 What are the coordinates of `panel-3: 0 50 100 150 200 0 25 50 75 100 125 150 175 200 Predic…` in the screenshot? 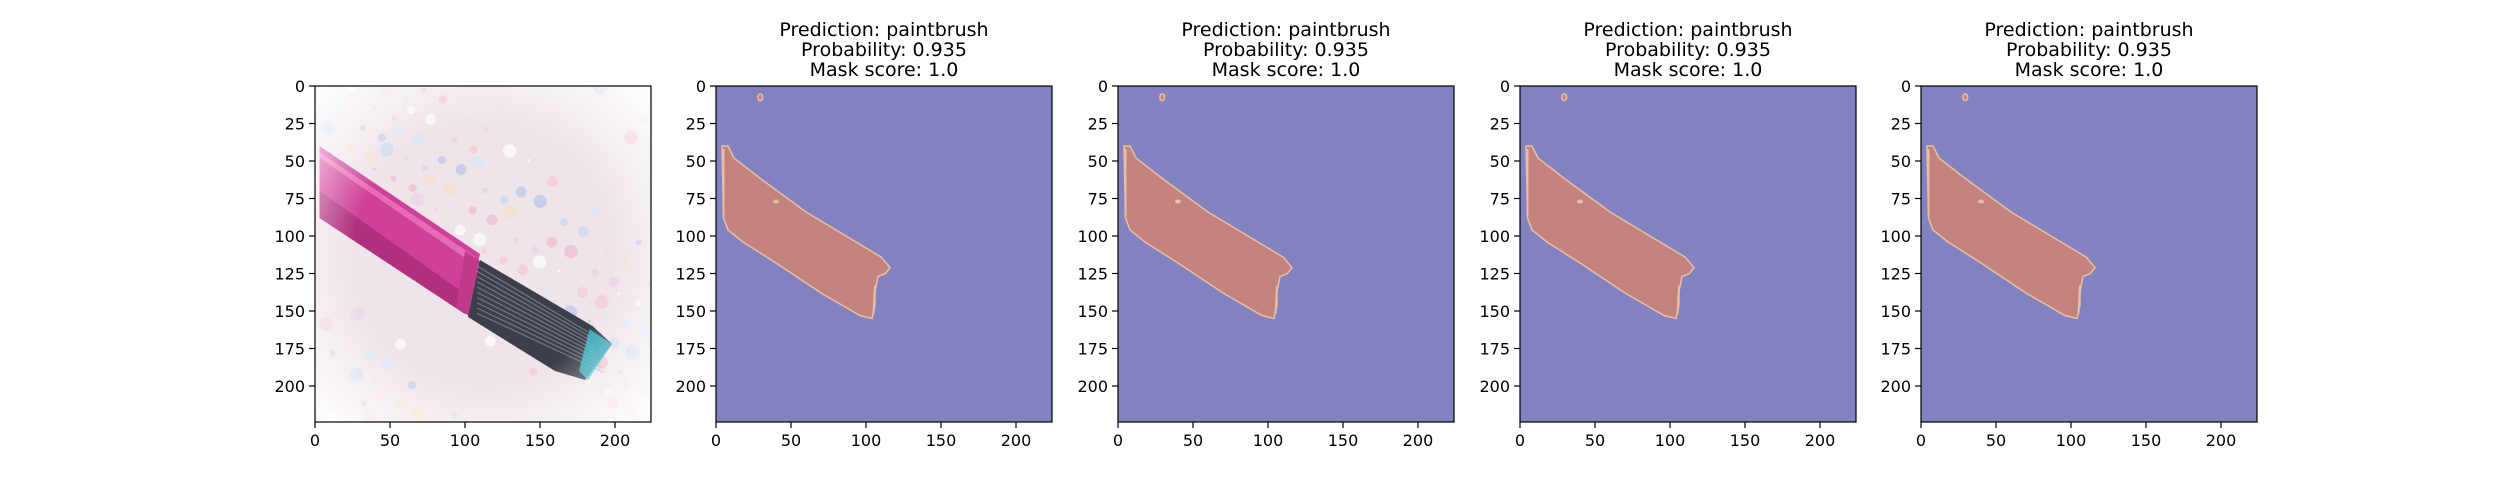 It's located at (1266, 234).